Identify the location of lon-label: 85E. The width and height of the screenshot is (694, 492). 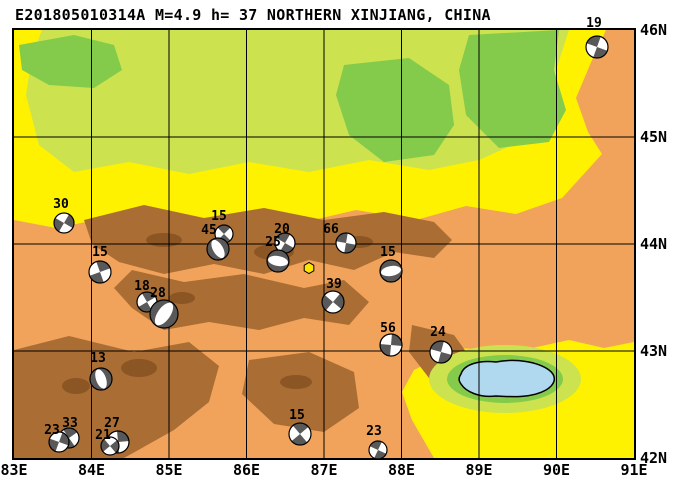
(169, 470).